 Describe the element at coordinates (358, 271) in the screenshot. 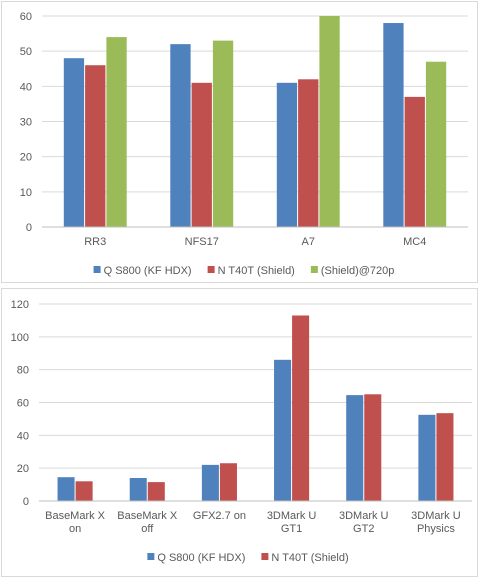

I see `legend-label: (Shield)@720p` at that location.